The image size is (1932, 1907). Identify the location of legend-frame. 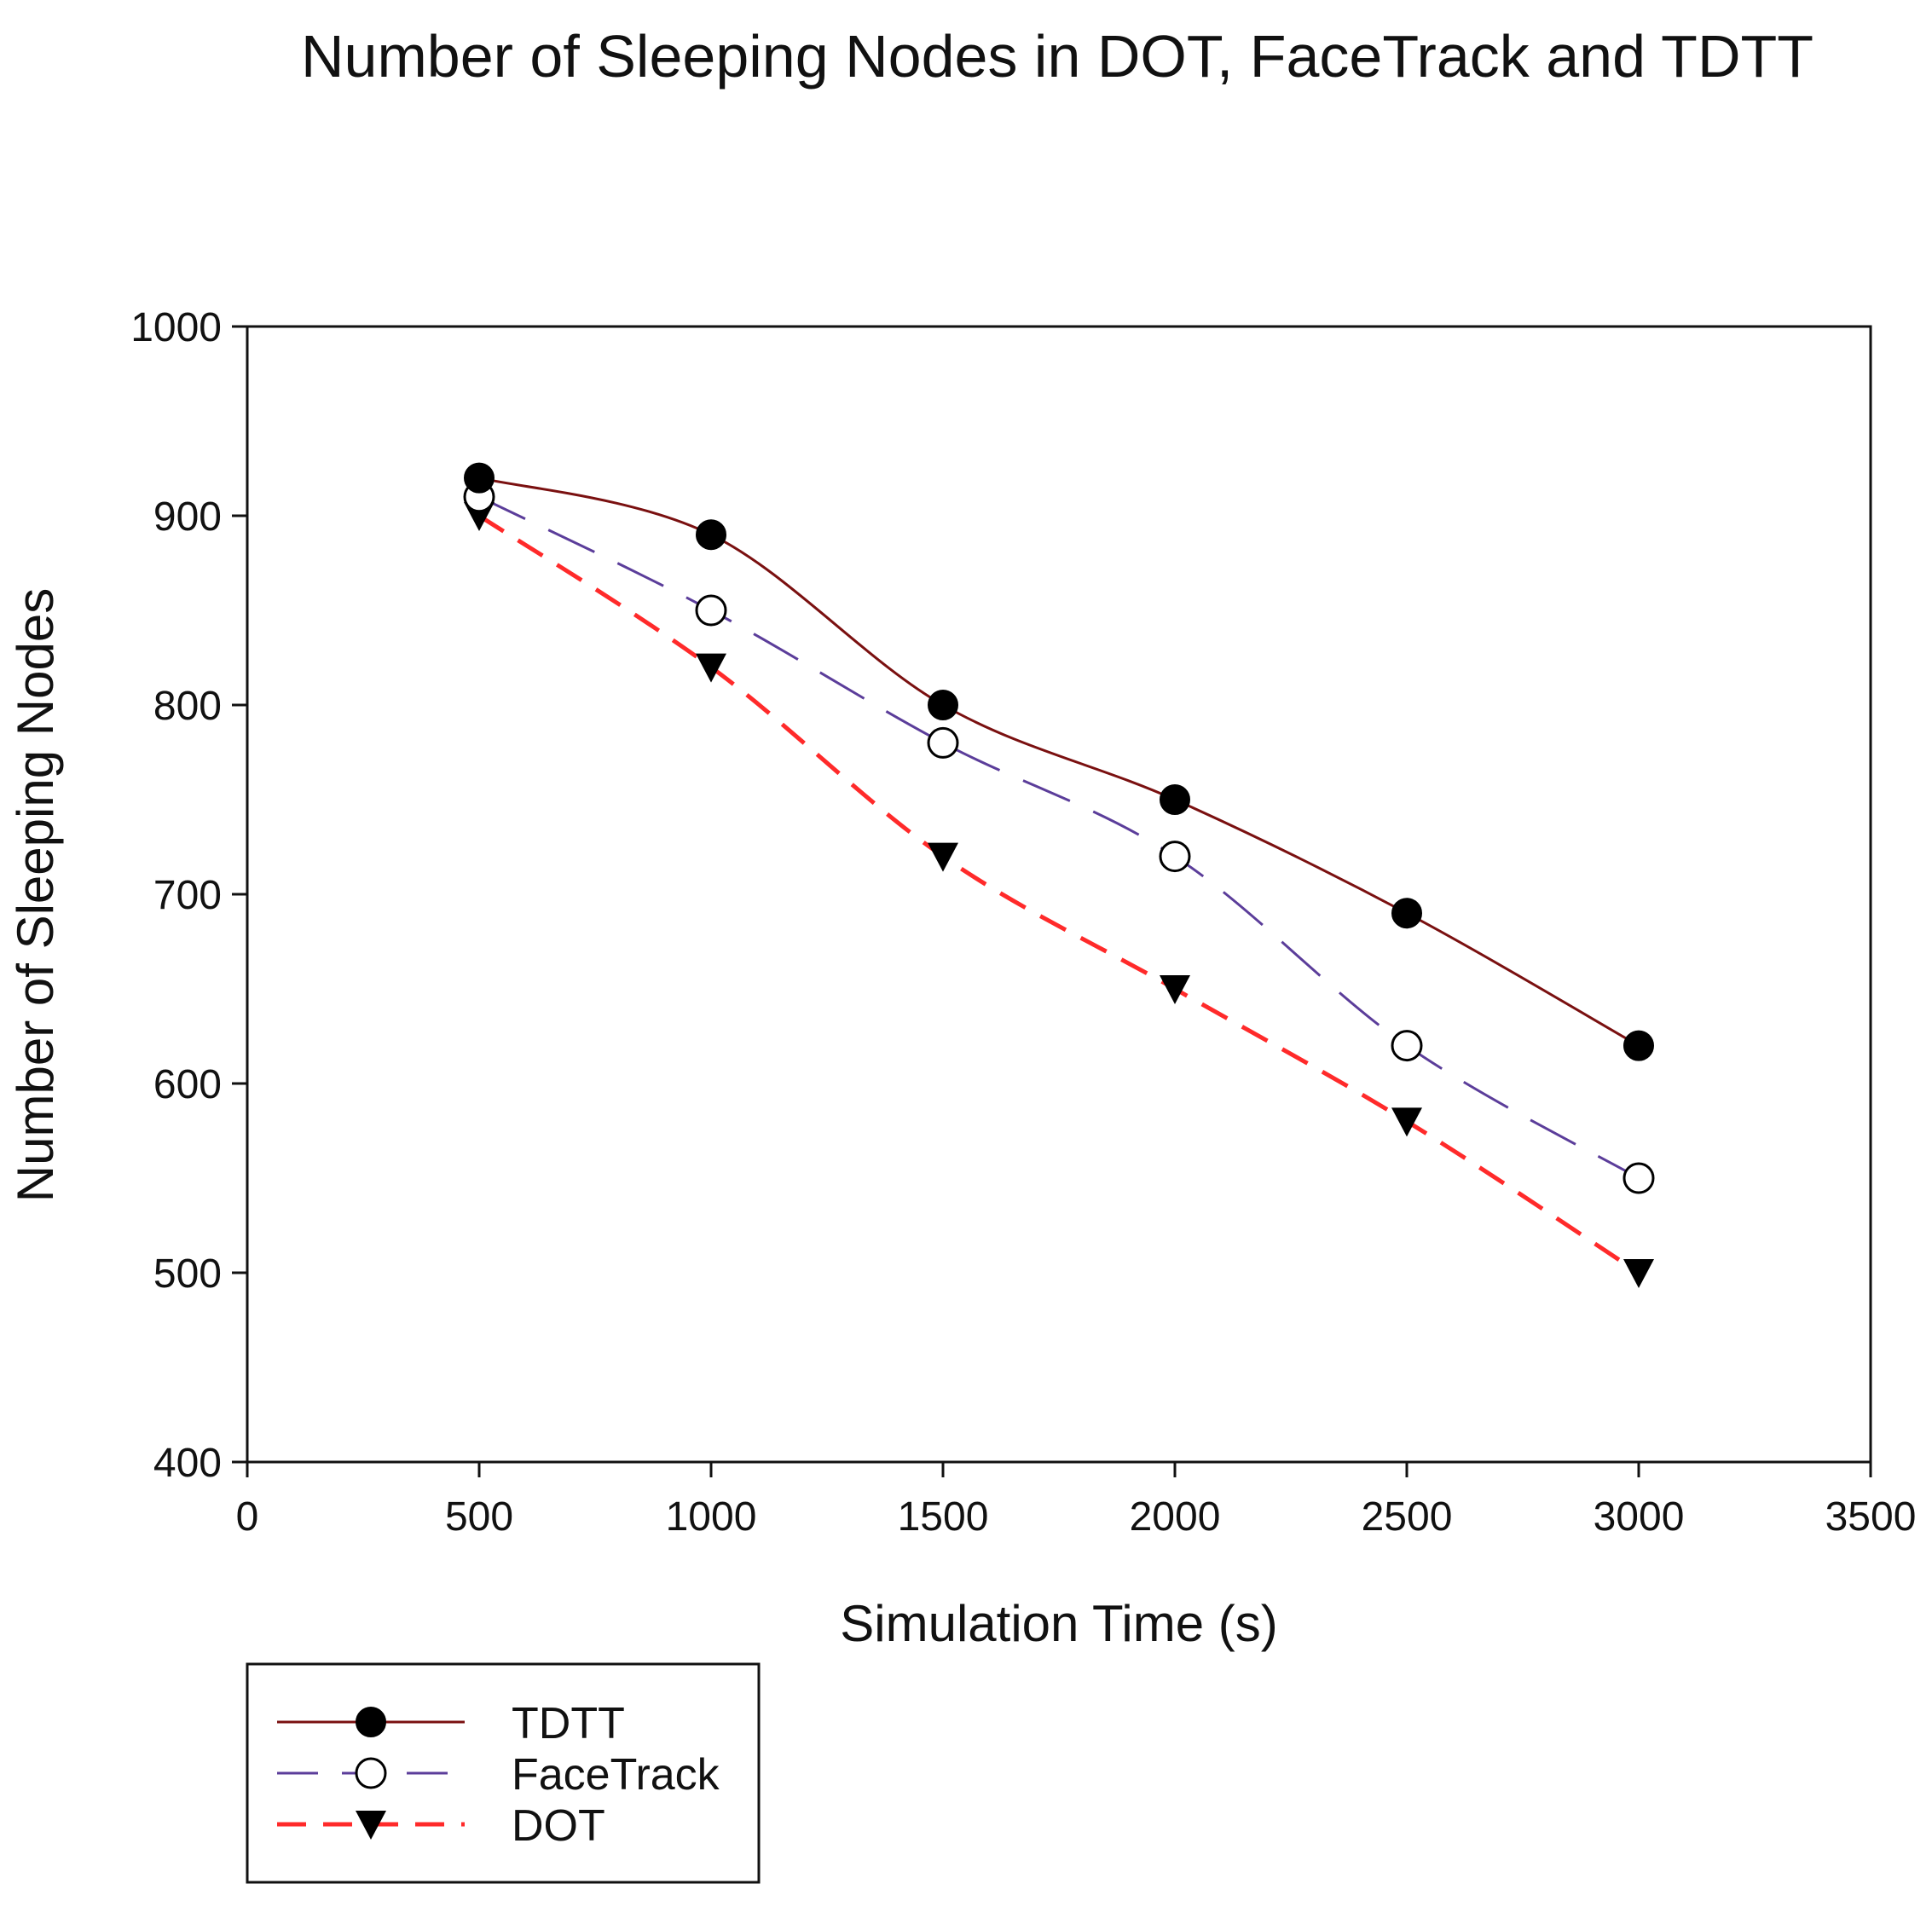
(503, 1773).